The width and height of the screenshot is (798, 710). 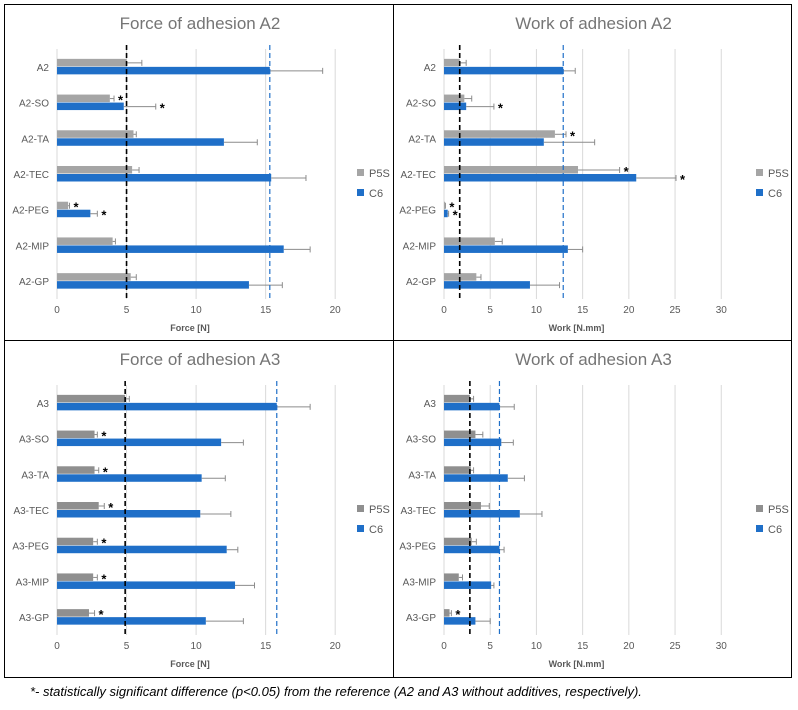 What do you see at coordinates (418, 175) in the screenshot?
I see `category-label: A2-TEC` at bounding box center [418, 175].